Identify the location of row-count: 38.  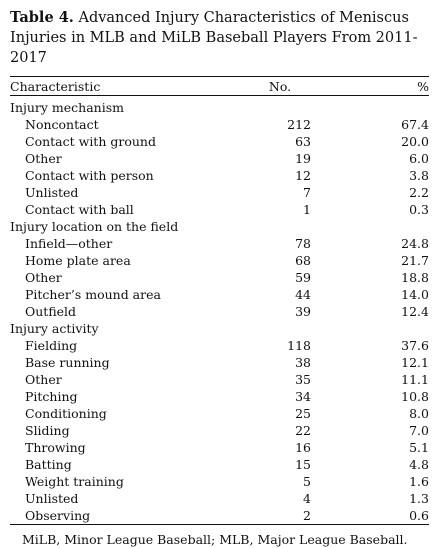
(303, 362).